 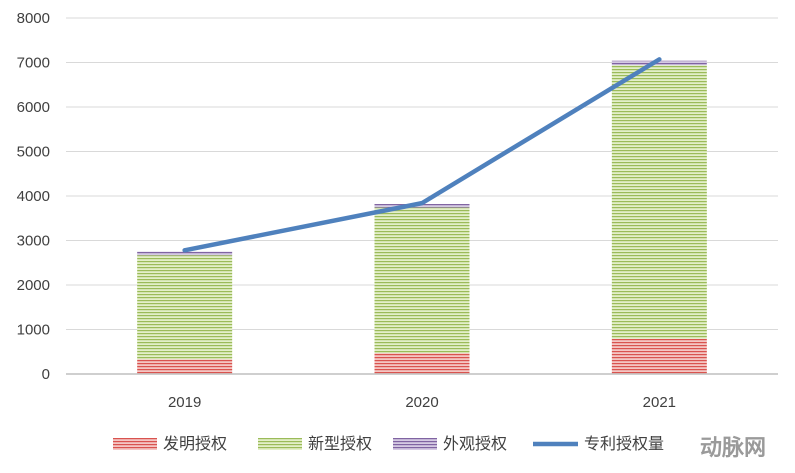 What do you see at coordinates (33, 152) in the screenshot?
I see `y-tick-label: 5000` at bounding box center [33, 152].